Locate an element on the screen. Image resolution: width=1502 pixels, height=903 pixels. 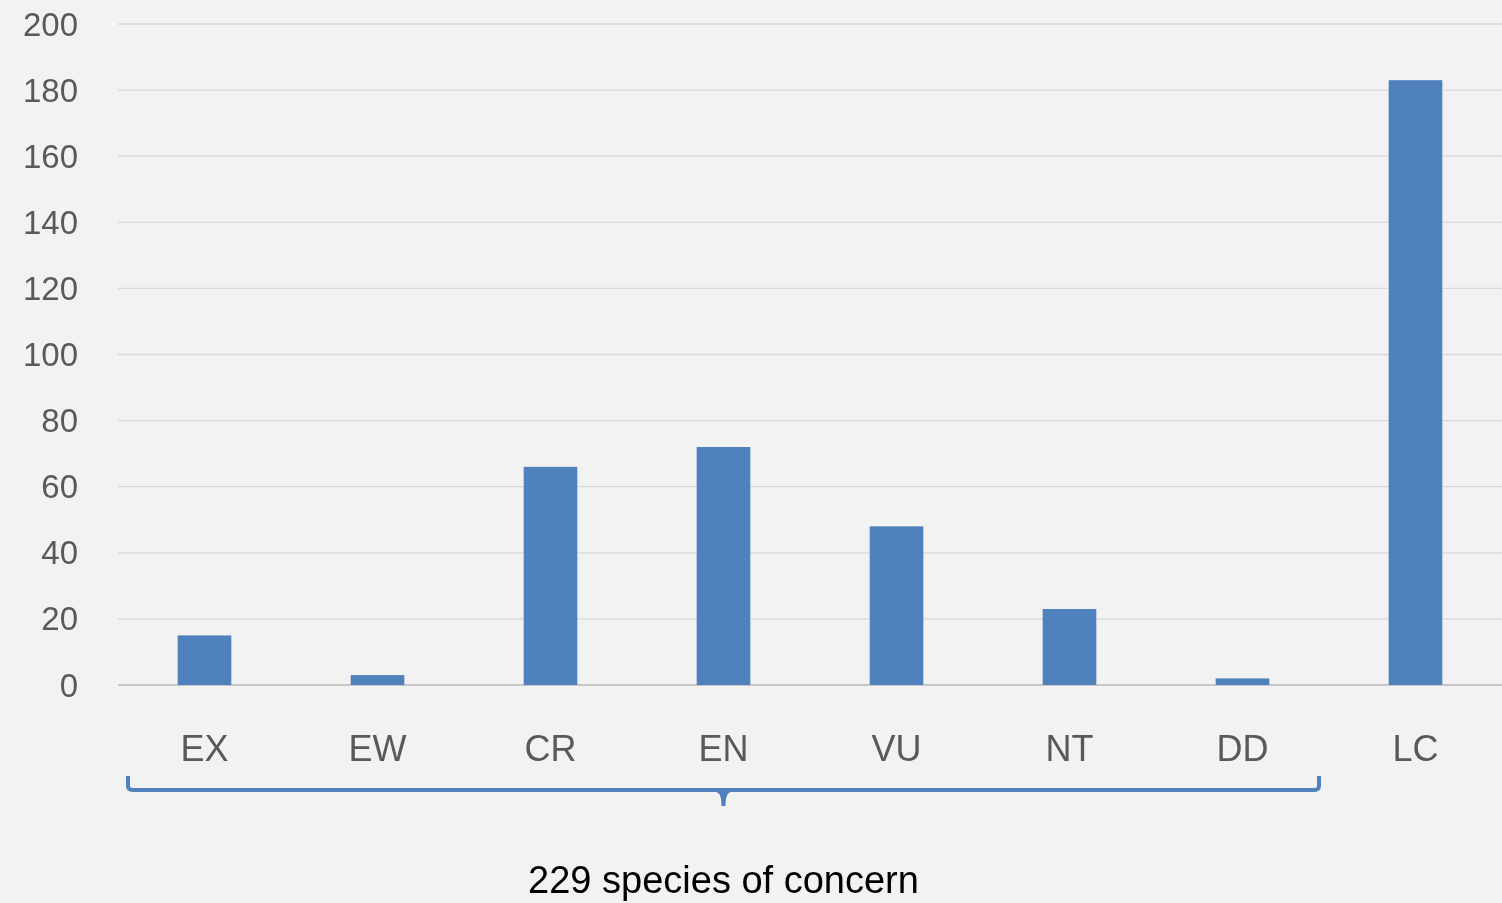
x-tick-label: VU is located at coordinates (896, 748).